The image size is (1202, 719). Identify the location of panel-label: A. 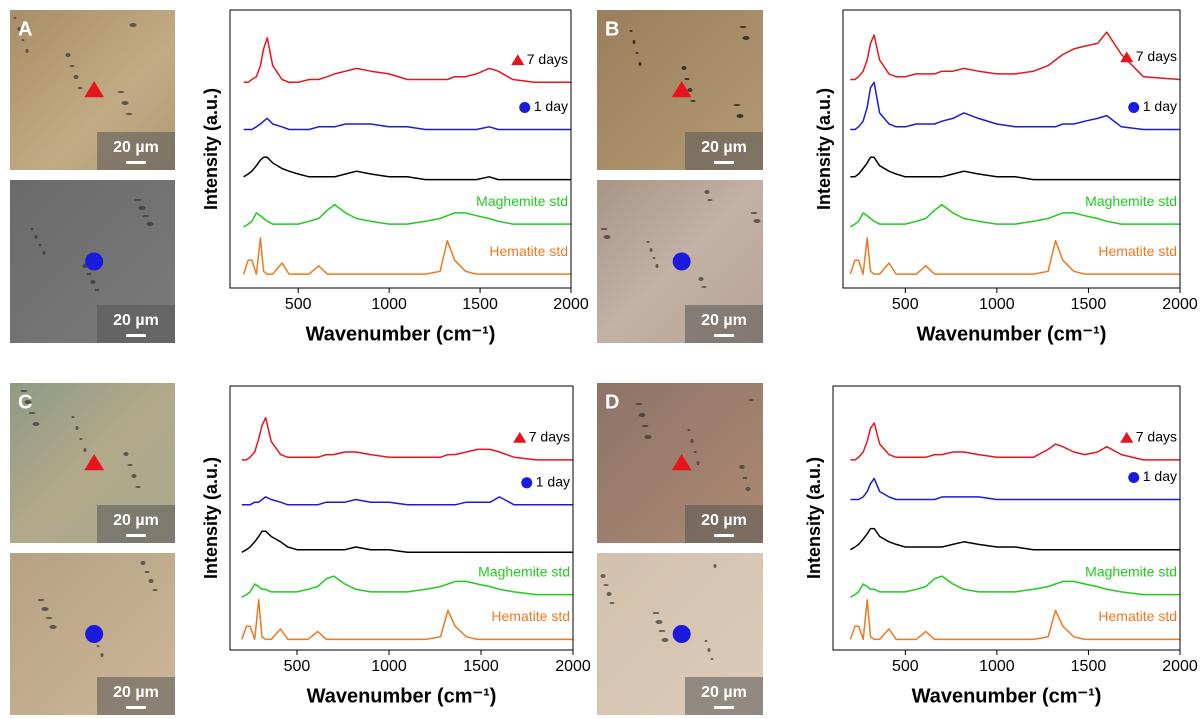
(25, 29).